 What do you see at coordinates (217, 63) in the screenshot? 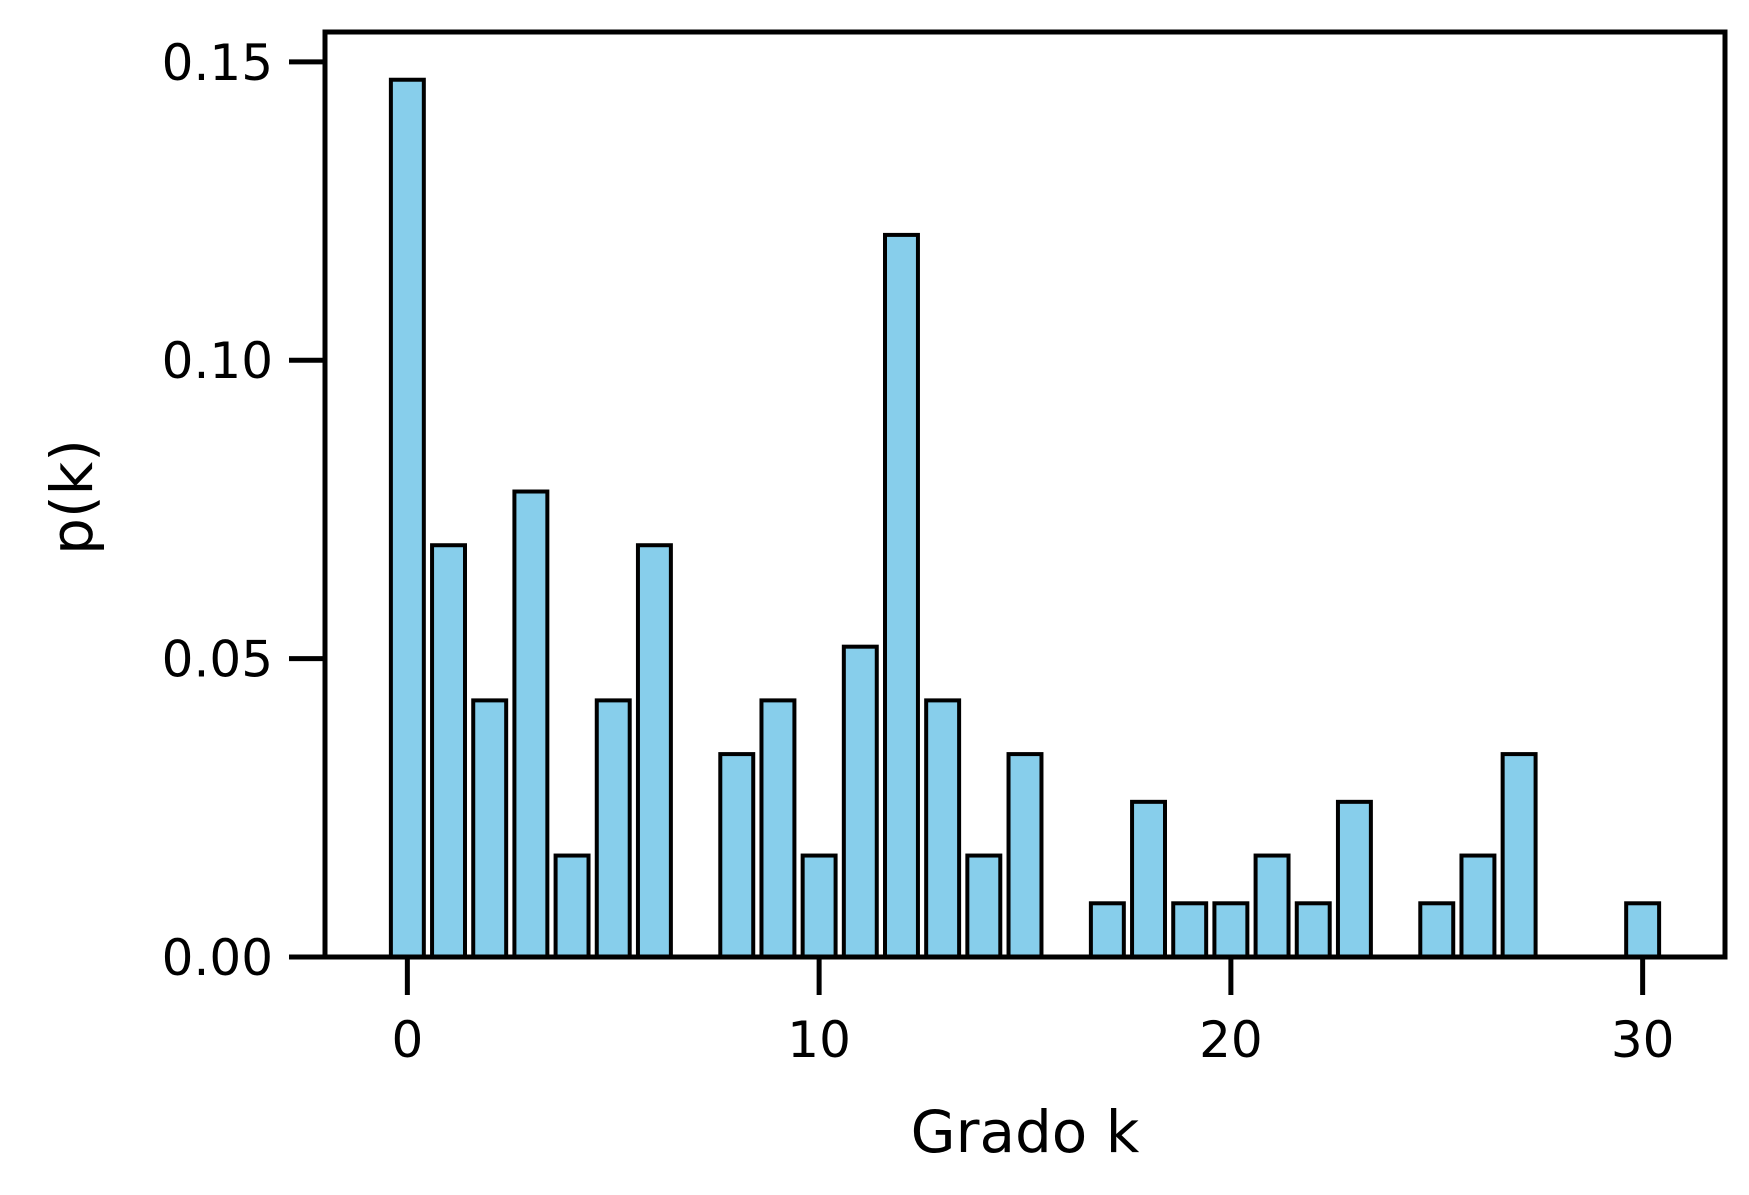
I see `y-tick-label: 0.15` at bounding box center [217, 63].